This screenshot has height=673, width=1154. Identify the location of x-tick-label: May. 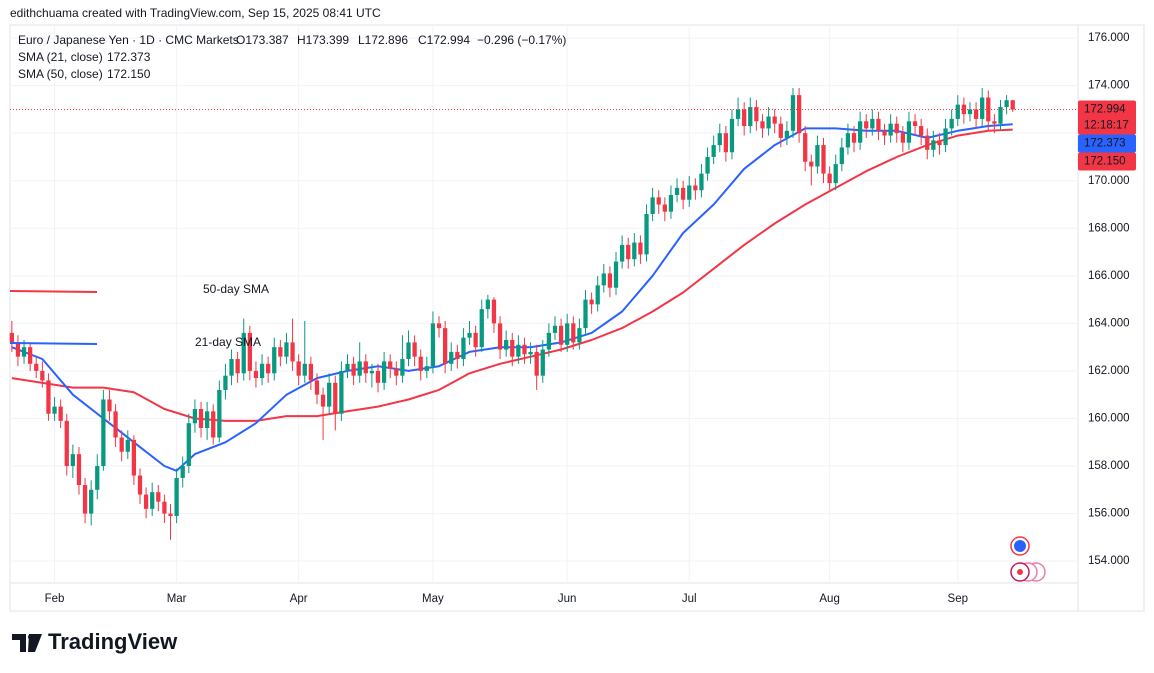
(433, 599).